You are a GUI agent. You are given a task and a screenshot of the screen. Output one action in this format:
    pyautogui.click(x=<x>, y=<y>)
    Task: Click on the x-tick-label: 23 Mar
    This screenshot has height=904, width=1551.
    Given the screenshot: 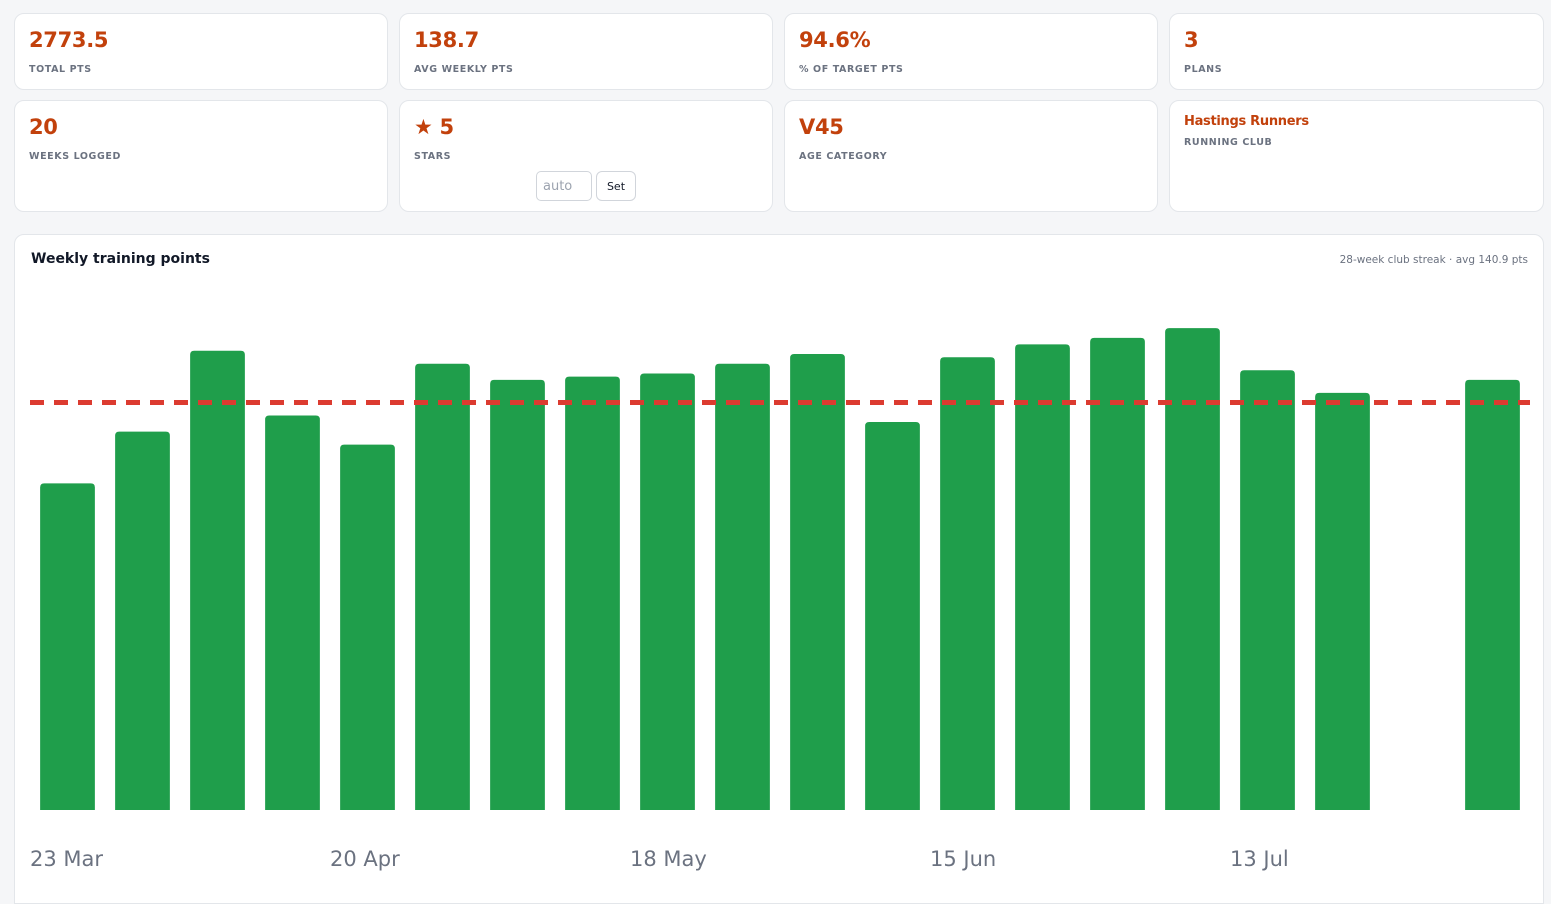 What is the action you would take?
    pyautogui.click(x=66, y=859)
    